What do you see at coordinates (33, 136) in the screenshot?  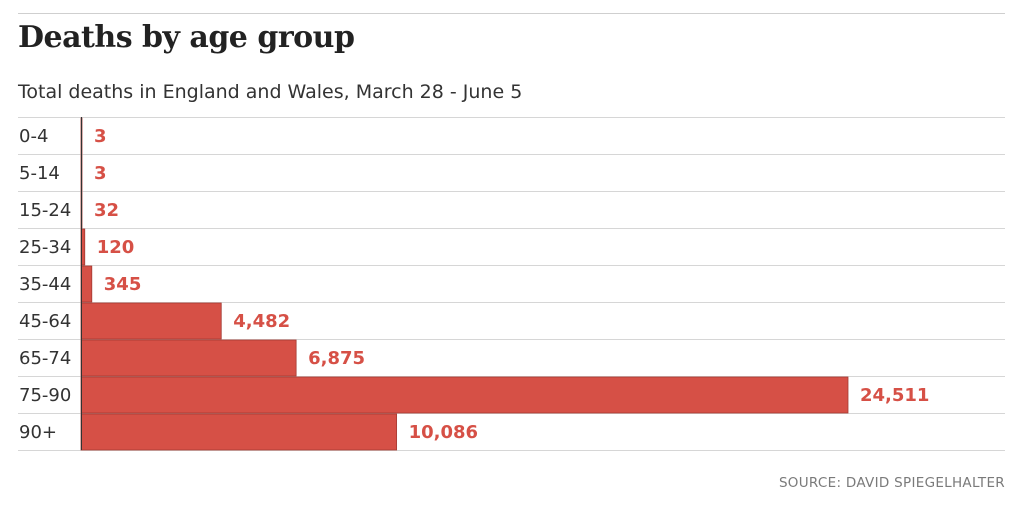 I see `category-label: 0-4` at bounding box center [33, 136].